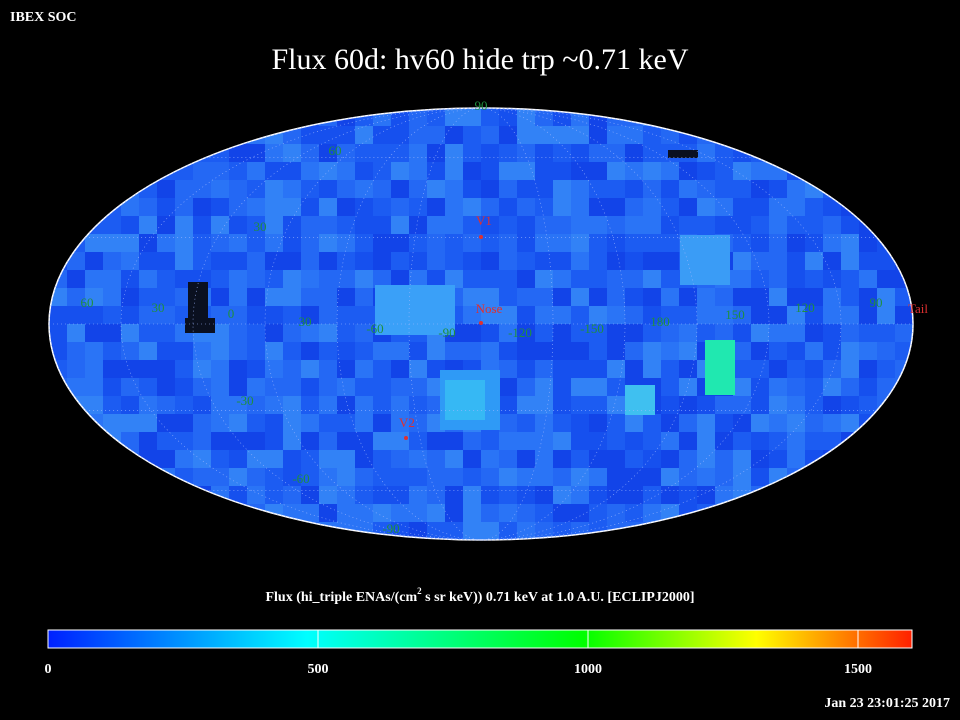 The image size is (960, 720). What do you see at coordinates (200, 325) in the screenshot?
I see `sky-patch` at bounding box center [200, 325].